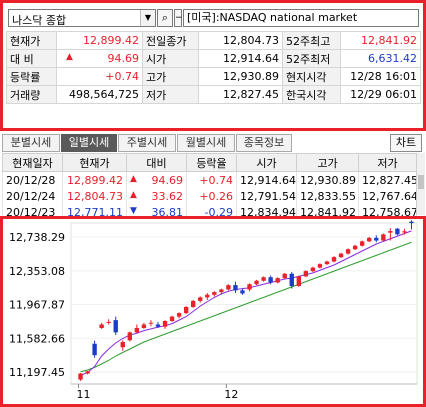 The image size is (426, 407). Describe the element at coordinates (170, 40) in the screenshot. I see `quote-label: 전일종가` at that location.